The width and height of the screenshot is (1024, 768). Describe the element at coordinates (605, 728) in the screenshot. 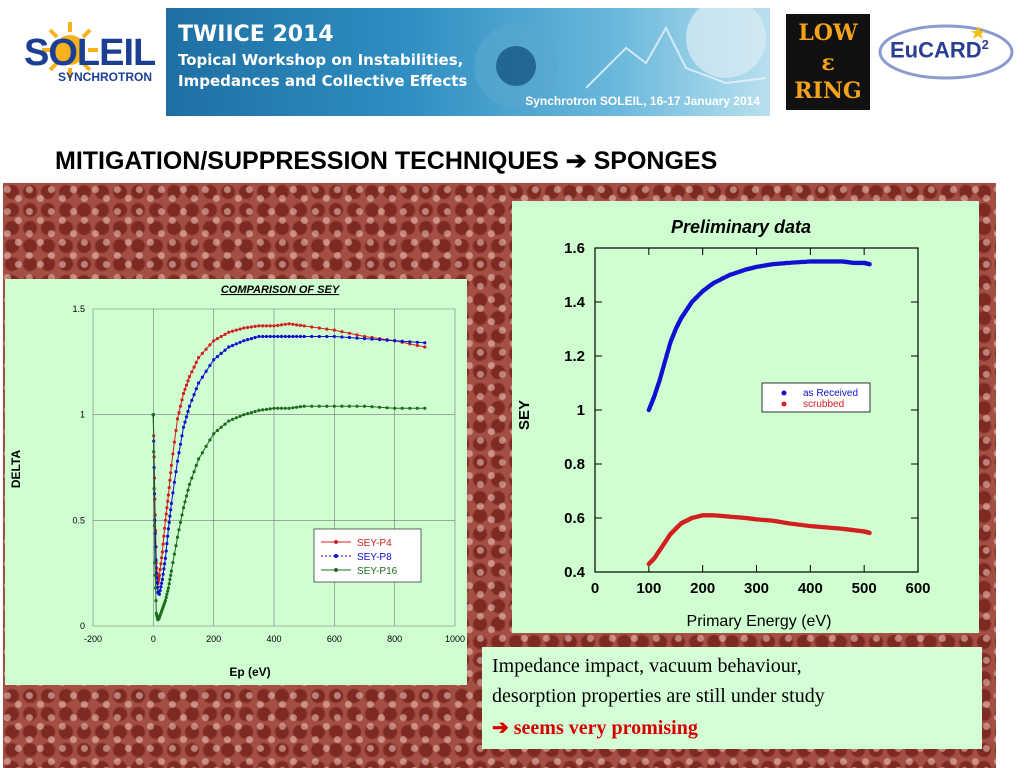

I see `conclusion-promising: seems very promising` at that location.